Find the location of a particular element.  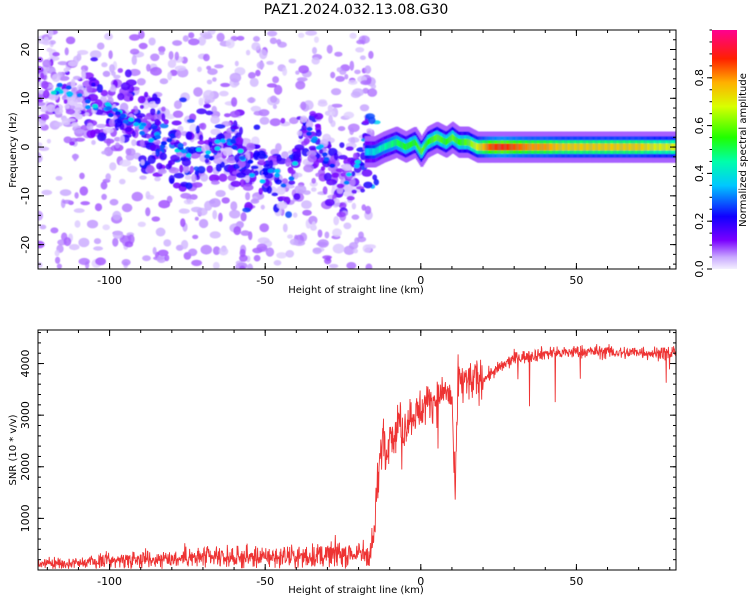

colorbar-tick-label: 0.2 is located at coordinates (699, 221).